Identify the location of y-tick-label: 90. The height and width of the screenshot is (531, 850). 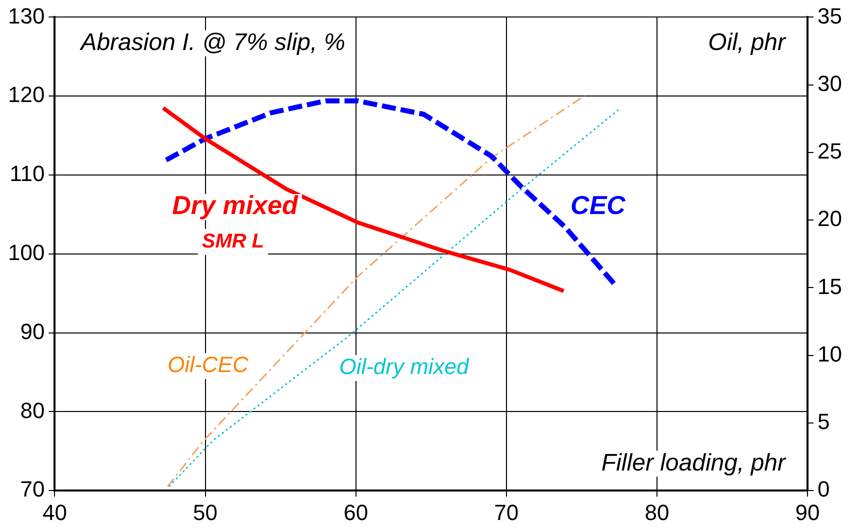
(32, 331).